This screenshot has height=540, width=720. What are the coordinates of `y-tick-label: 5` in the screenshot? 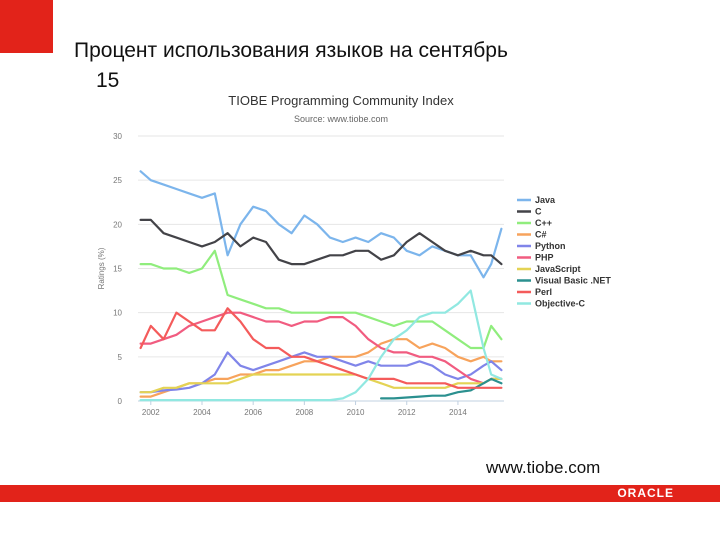 It's located at (120, 357).